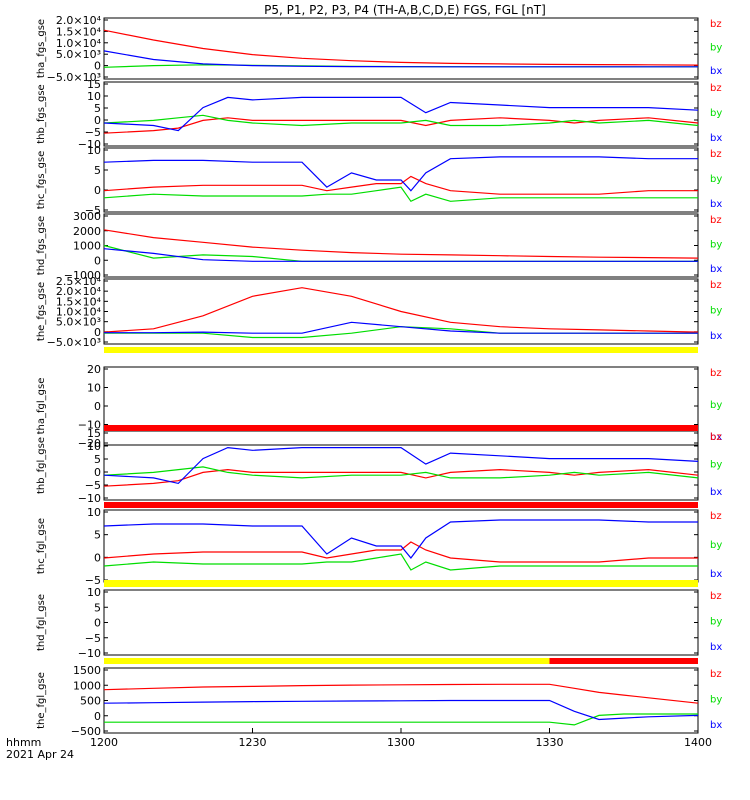 The width and height of the screenshot is (750, 800). I want to click on x-tick-label: 1200, so click(104, 742).